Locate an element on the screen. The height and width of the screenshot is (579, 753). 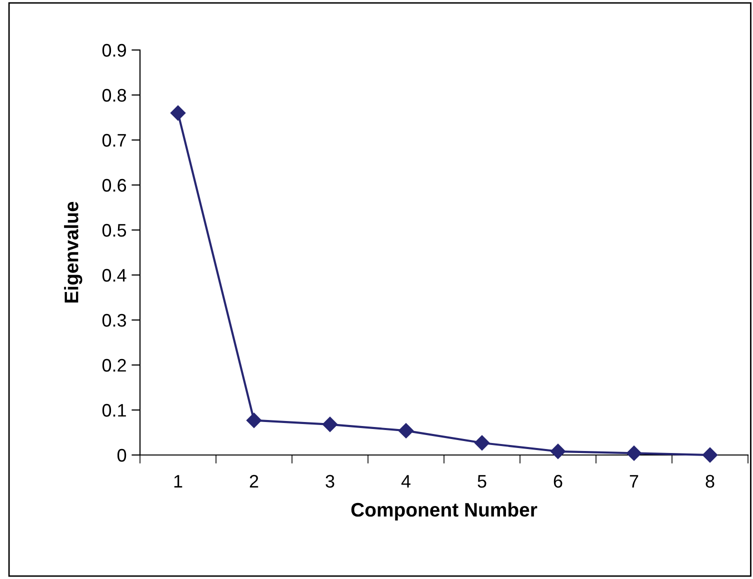
y-tick-label: 0.2 is located at coordinates (114, 365).